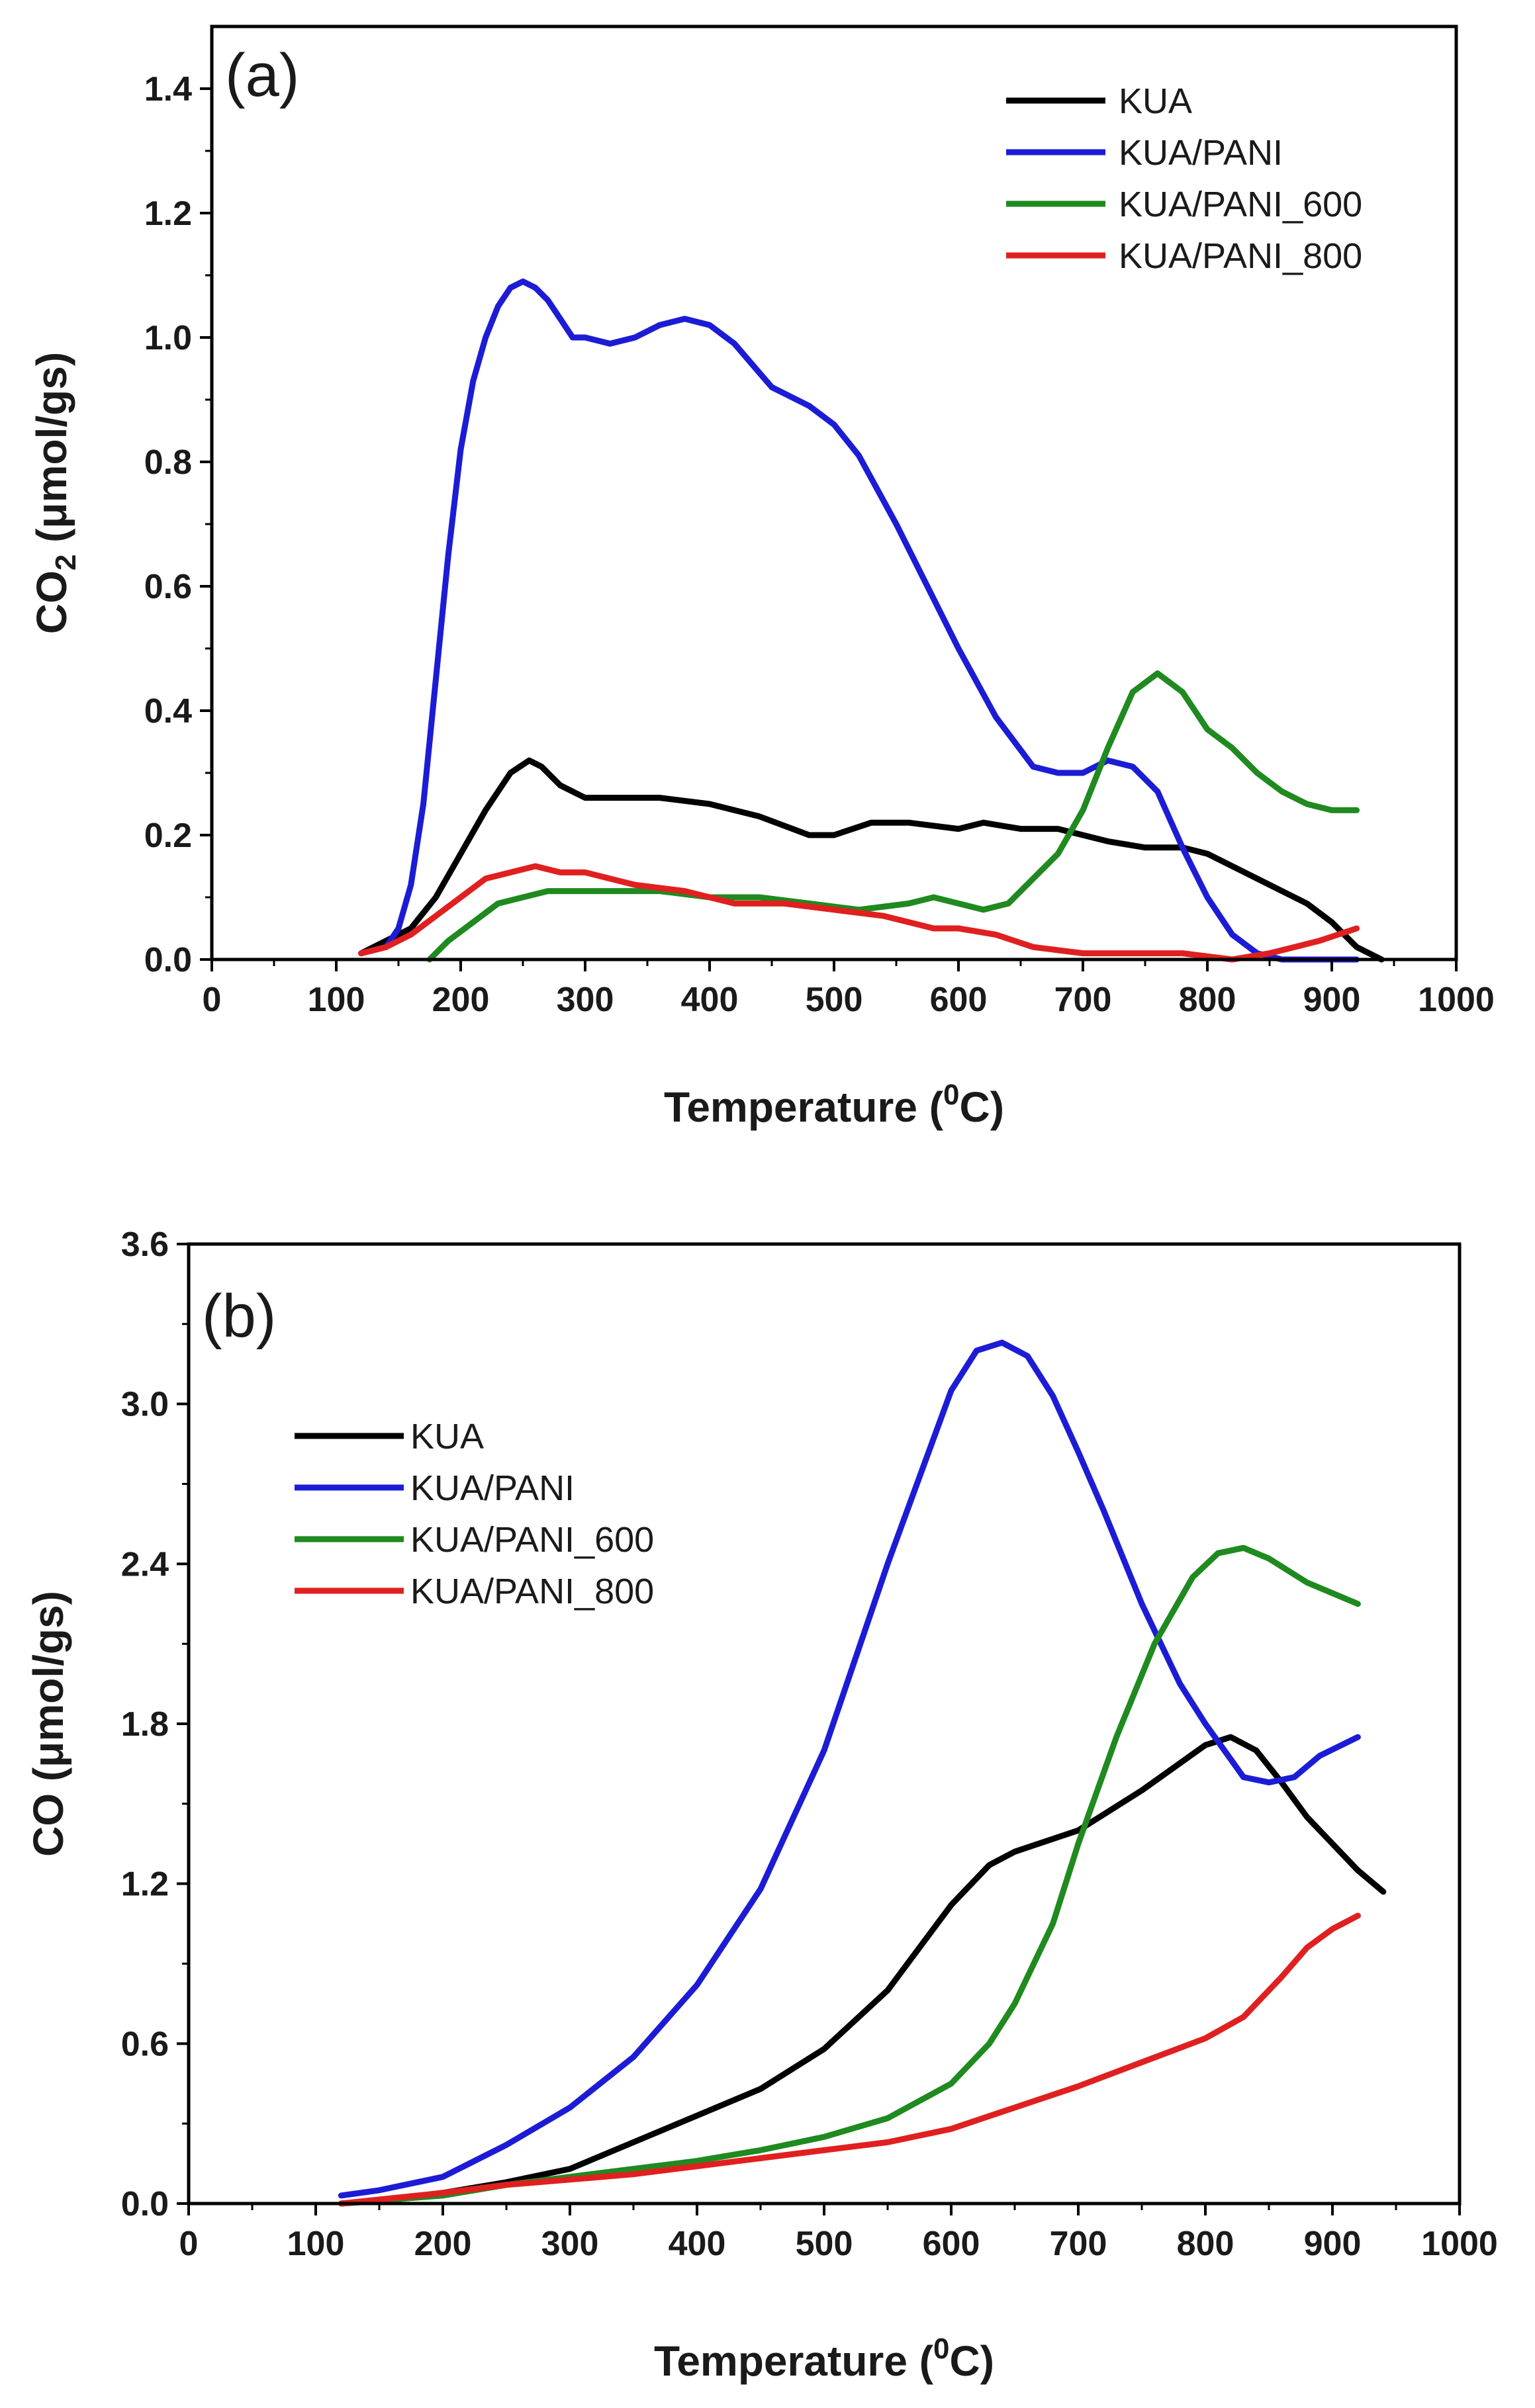  I want to click on y-tick-label-a: 0.6, so click(168, 587).